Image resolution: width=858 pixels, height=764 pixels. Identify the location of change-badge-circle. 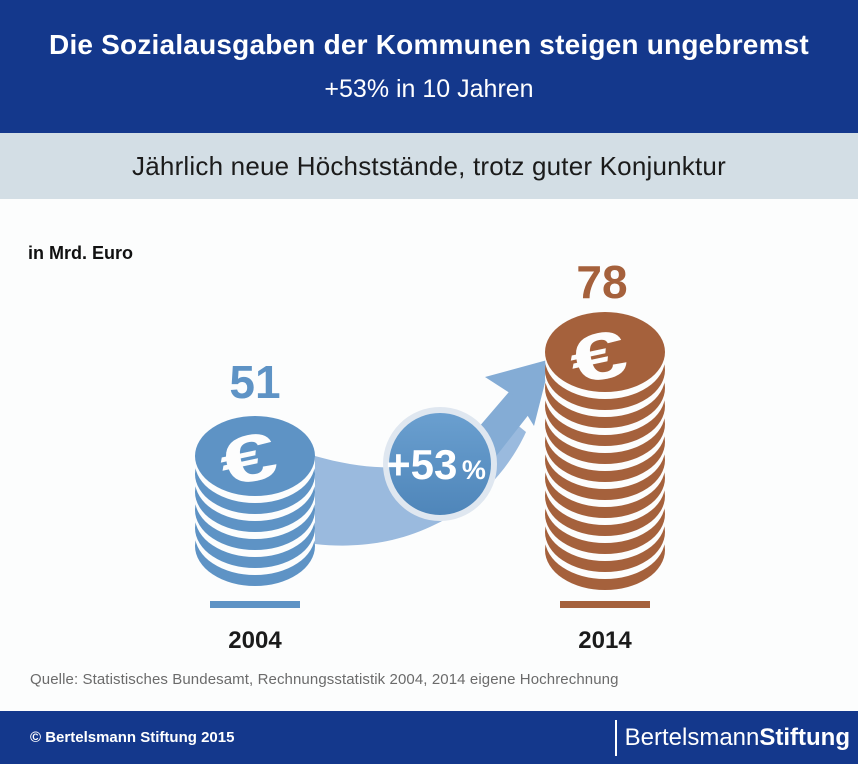
(440, 464).